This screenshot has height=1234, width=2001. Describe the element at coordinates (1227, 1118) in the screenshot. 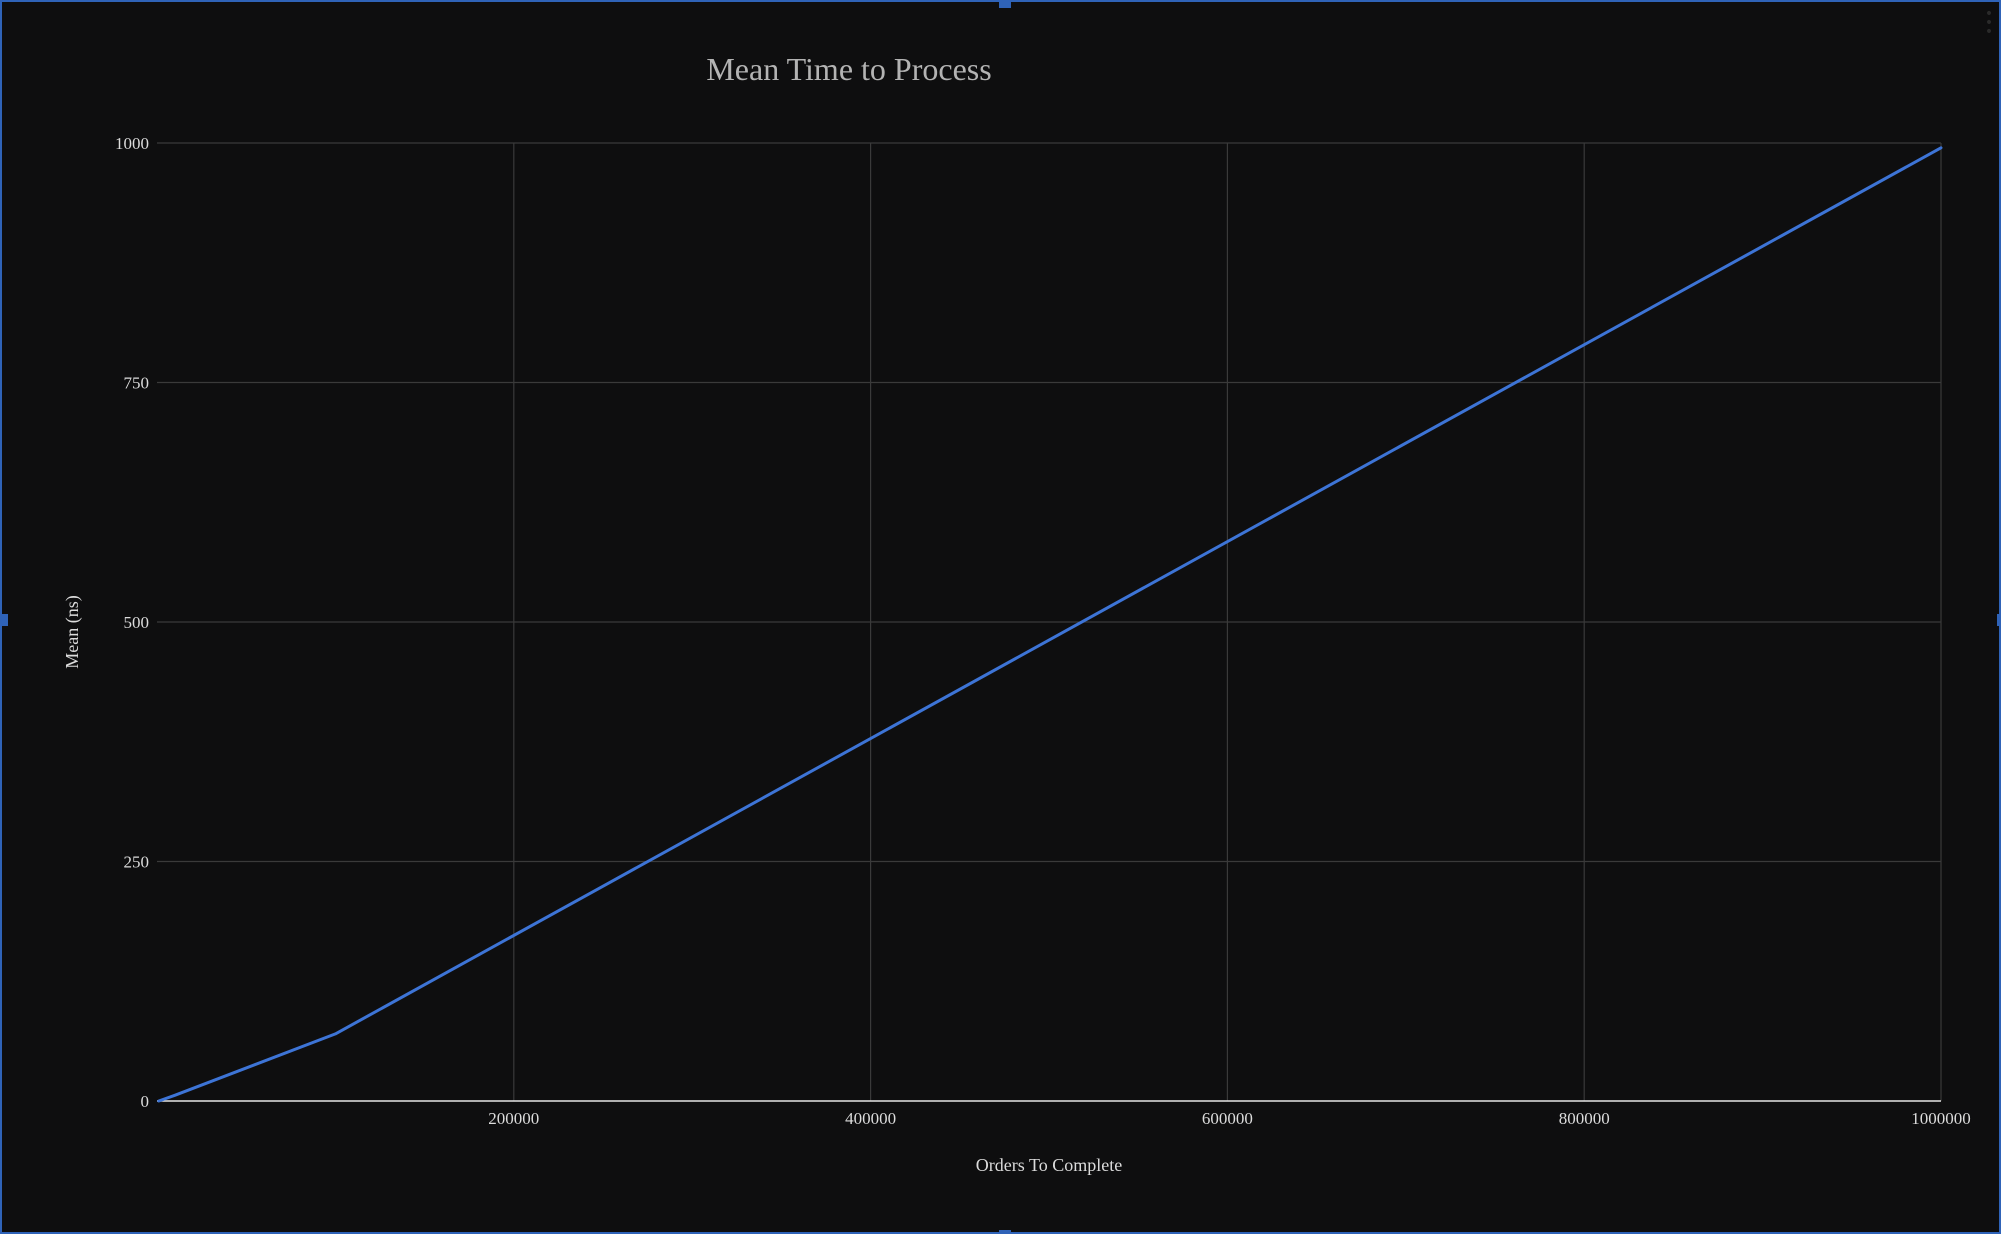

I see `x-tick-label: 600000` at that location.